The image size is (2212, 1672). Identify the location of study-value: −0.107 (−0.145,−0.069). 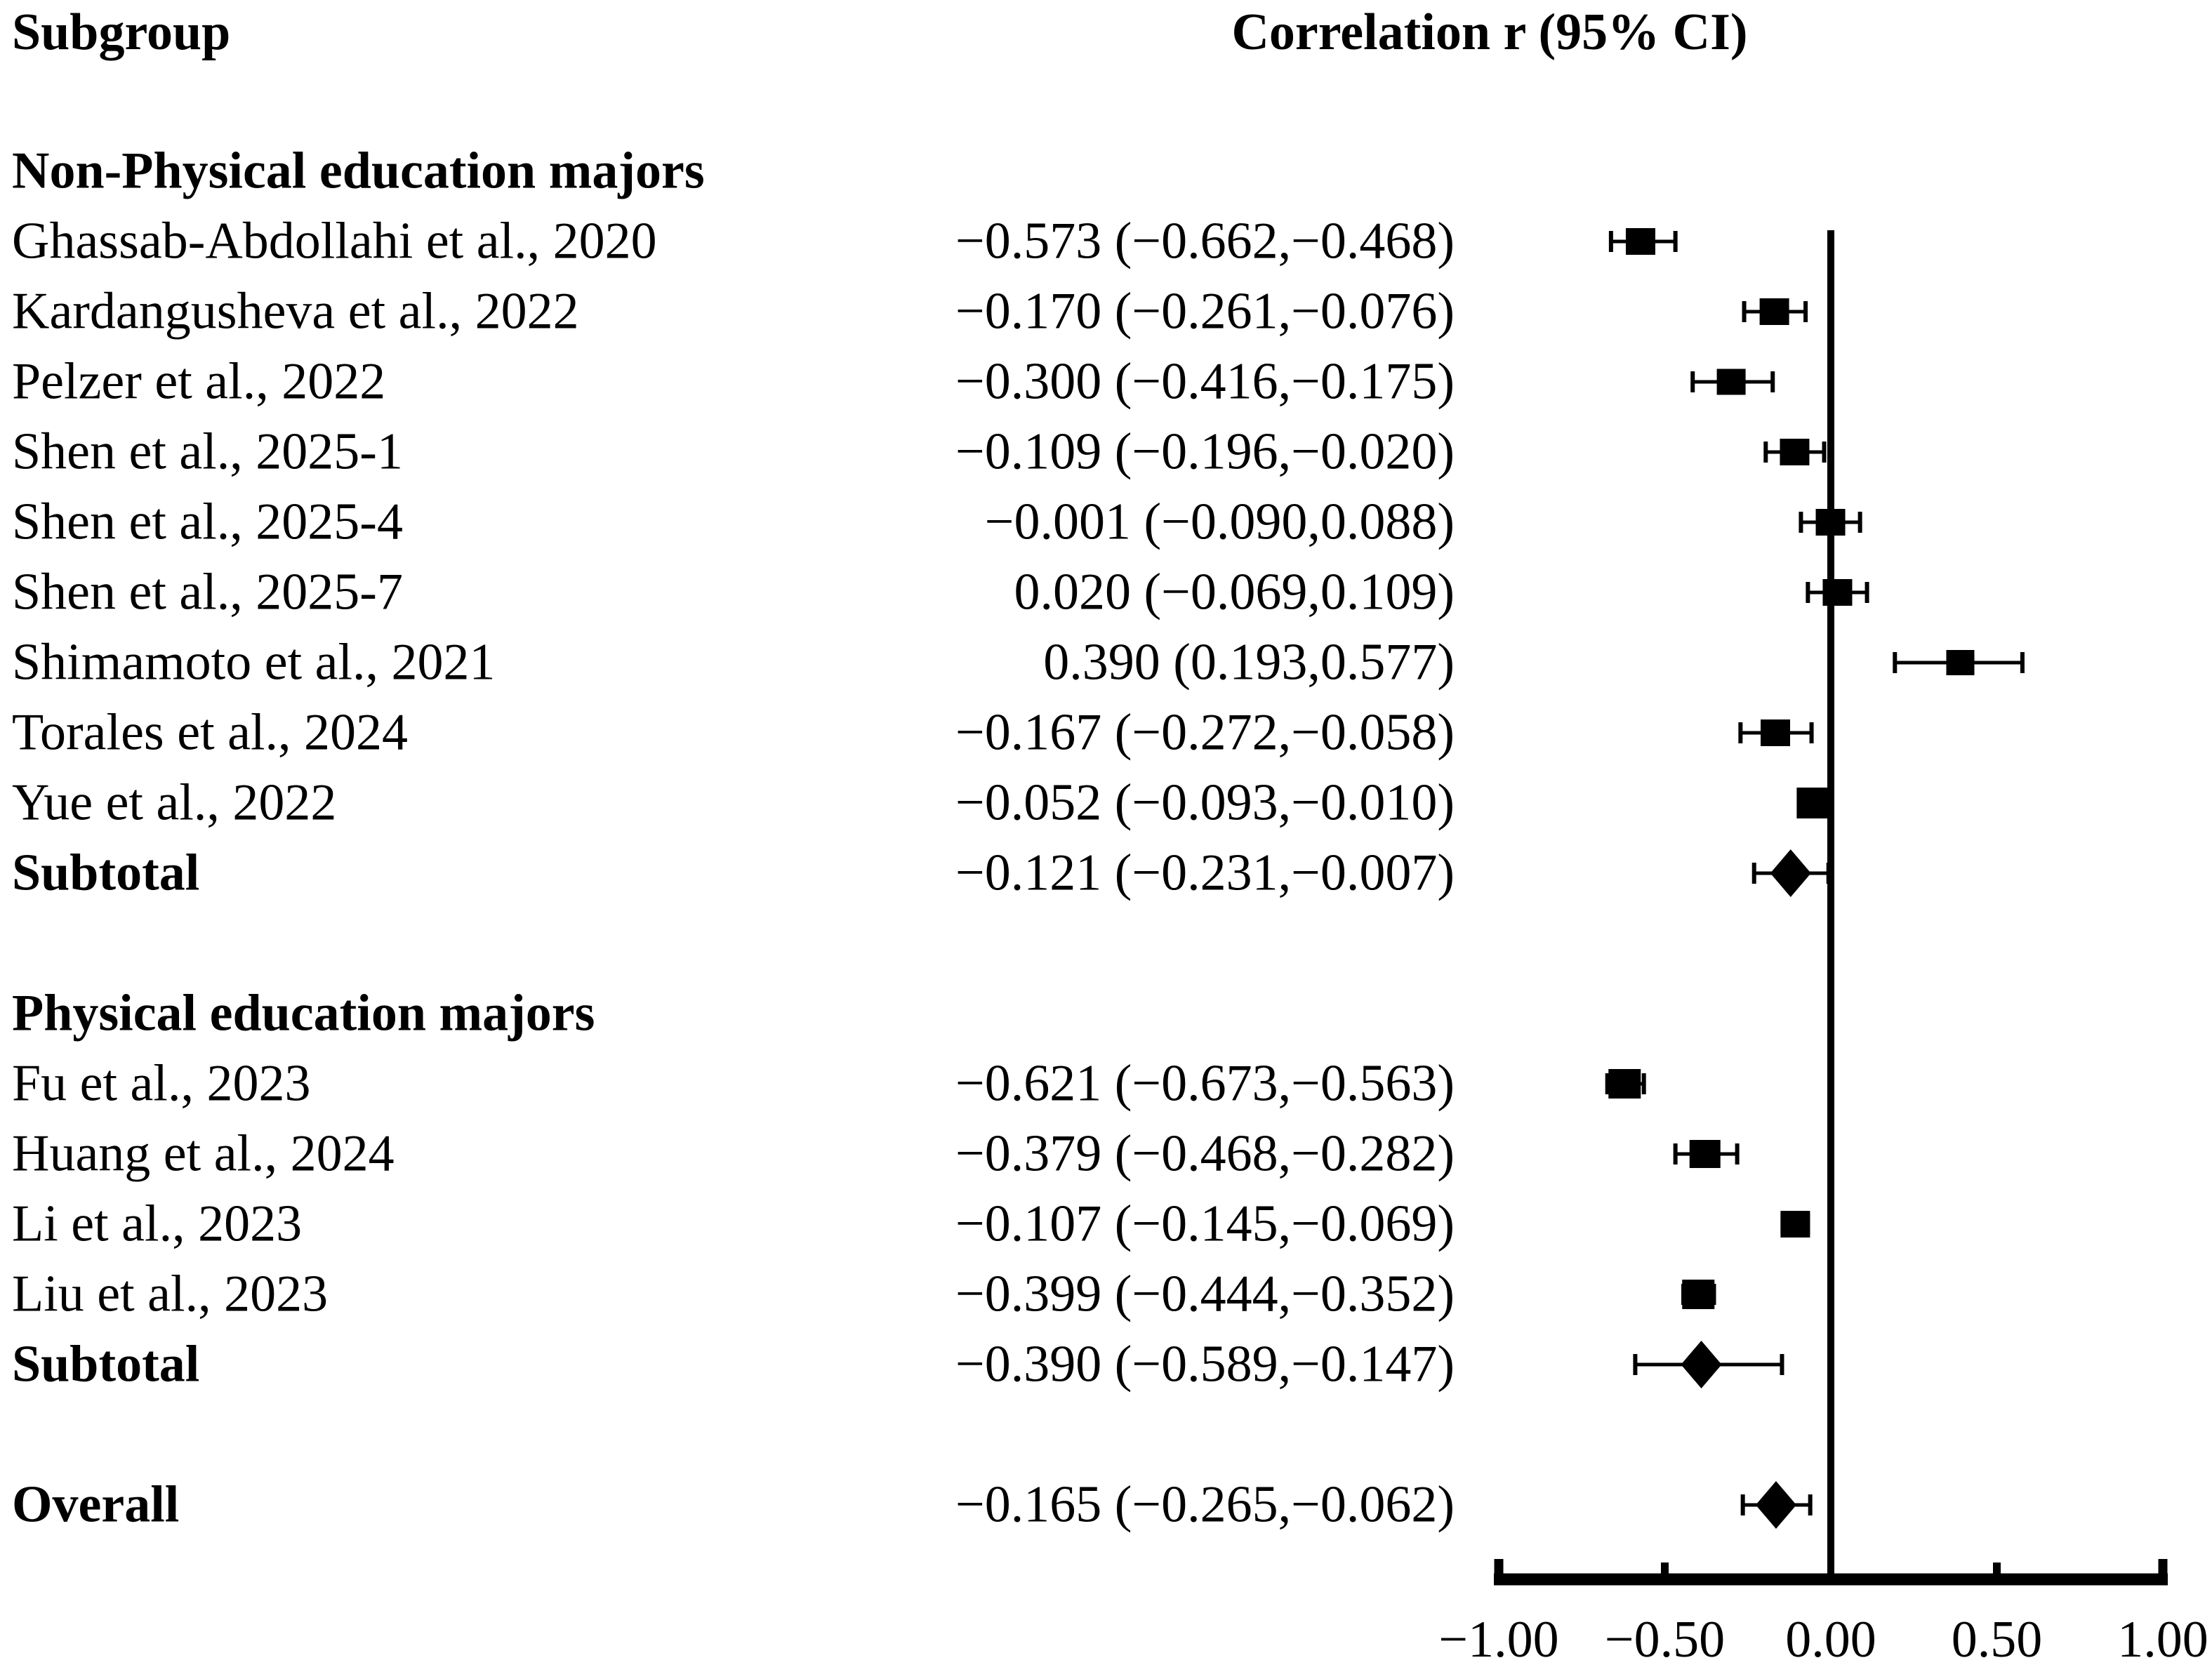
(1205, 1224).